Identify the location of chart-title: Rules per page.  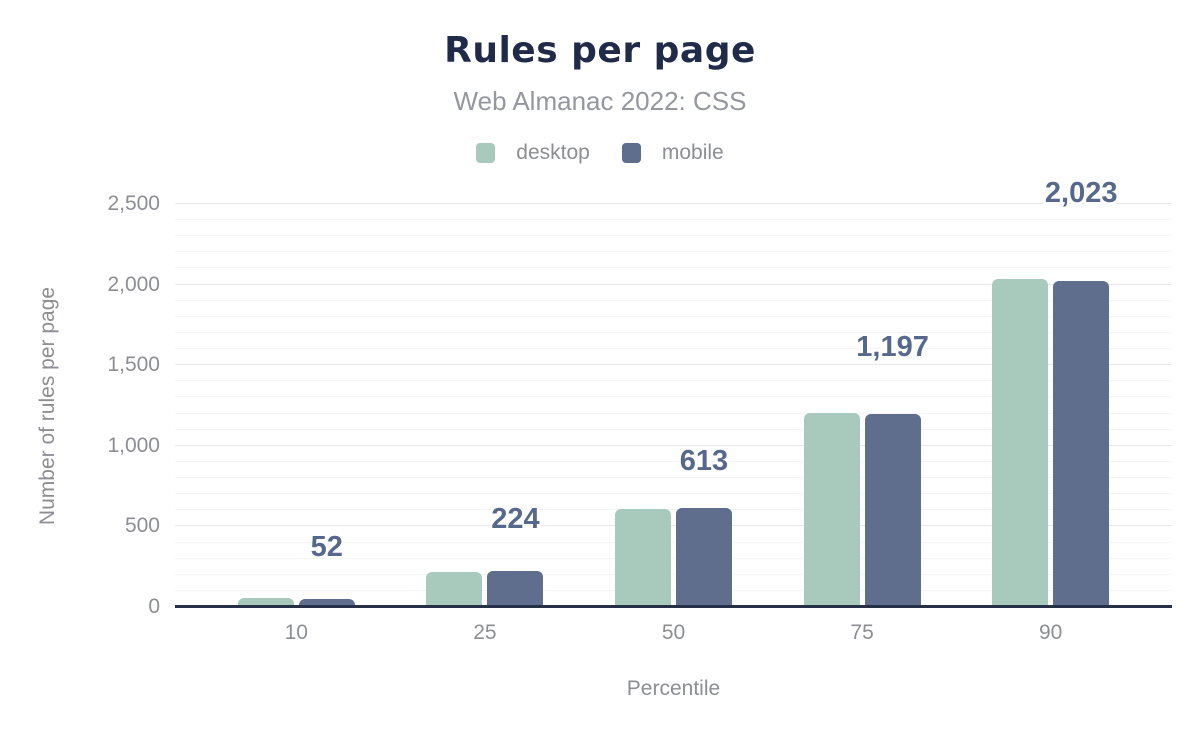
(600, 50).